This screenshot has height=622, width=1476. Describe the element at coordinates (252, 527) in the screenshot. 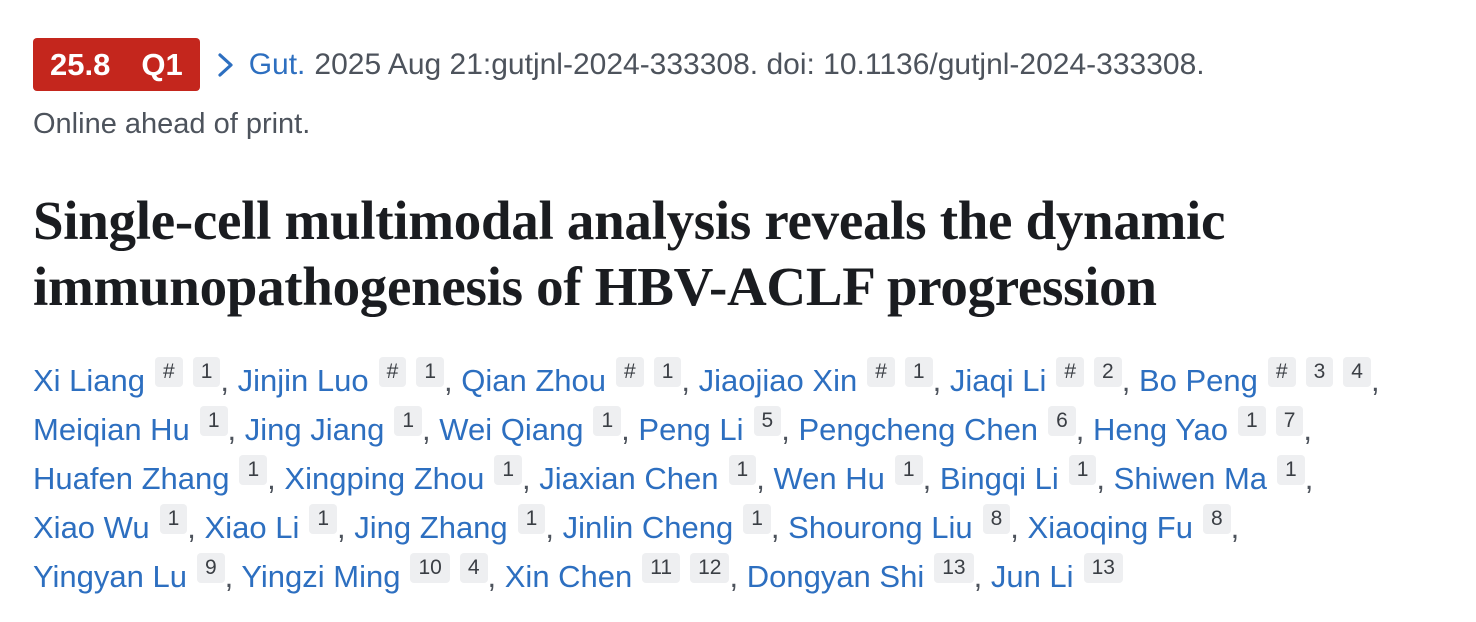

I see `author-link: Xiao Li` at that location.